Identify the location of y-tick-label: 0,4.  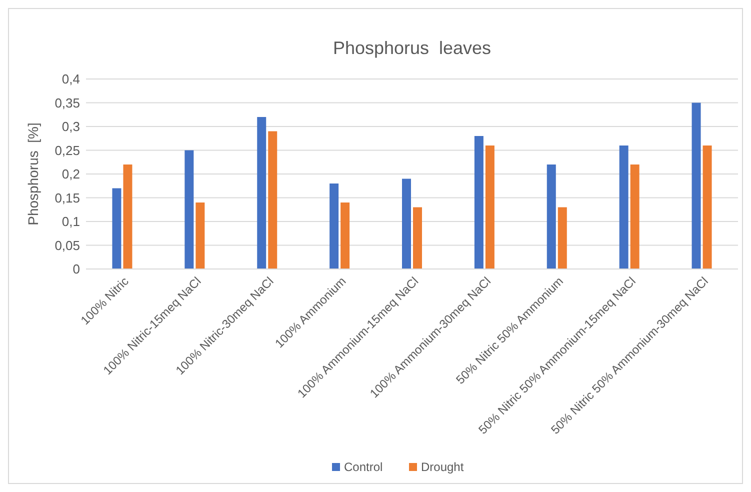
(71, 79).